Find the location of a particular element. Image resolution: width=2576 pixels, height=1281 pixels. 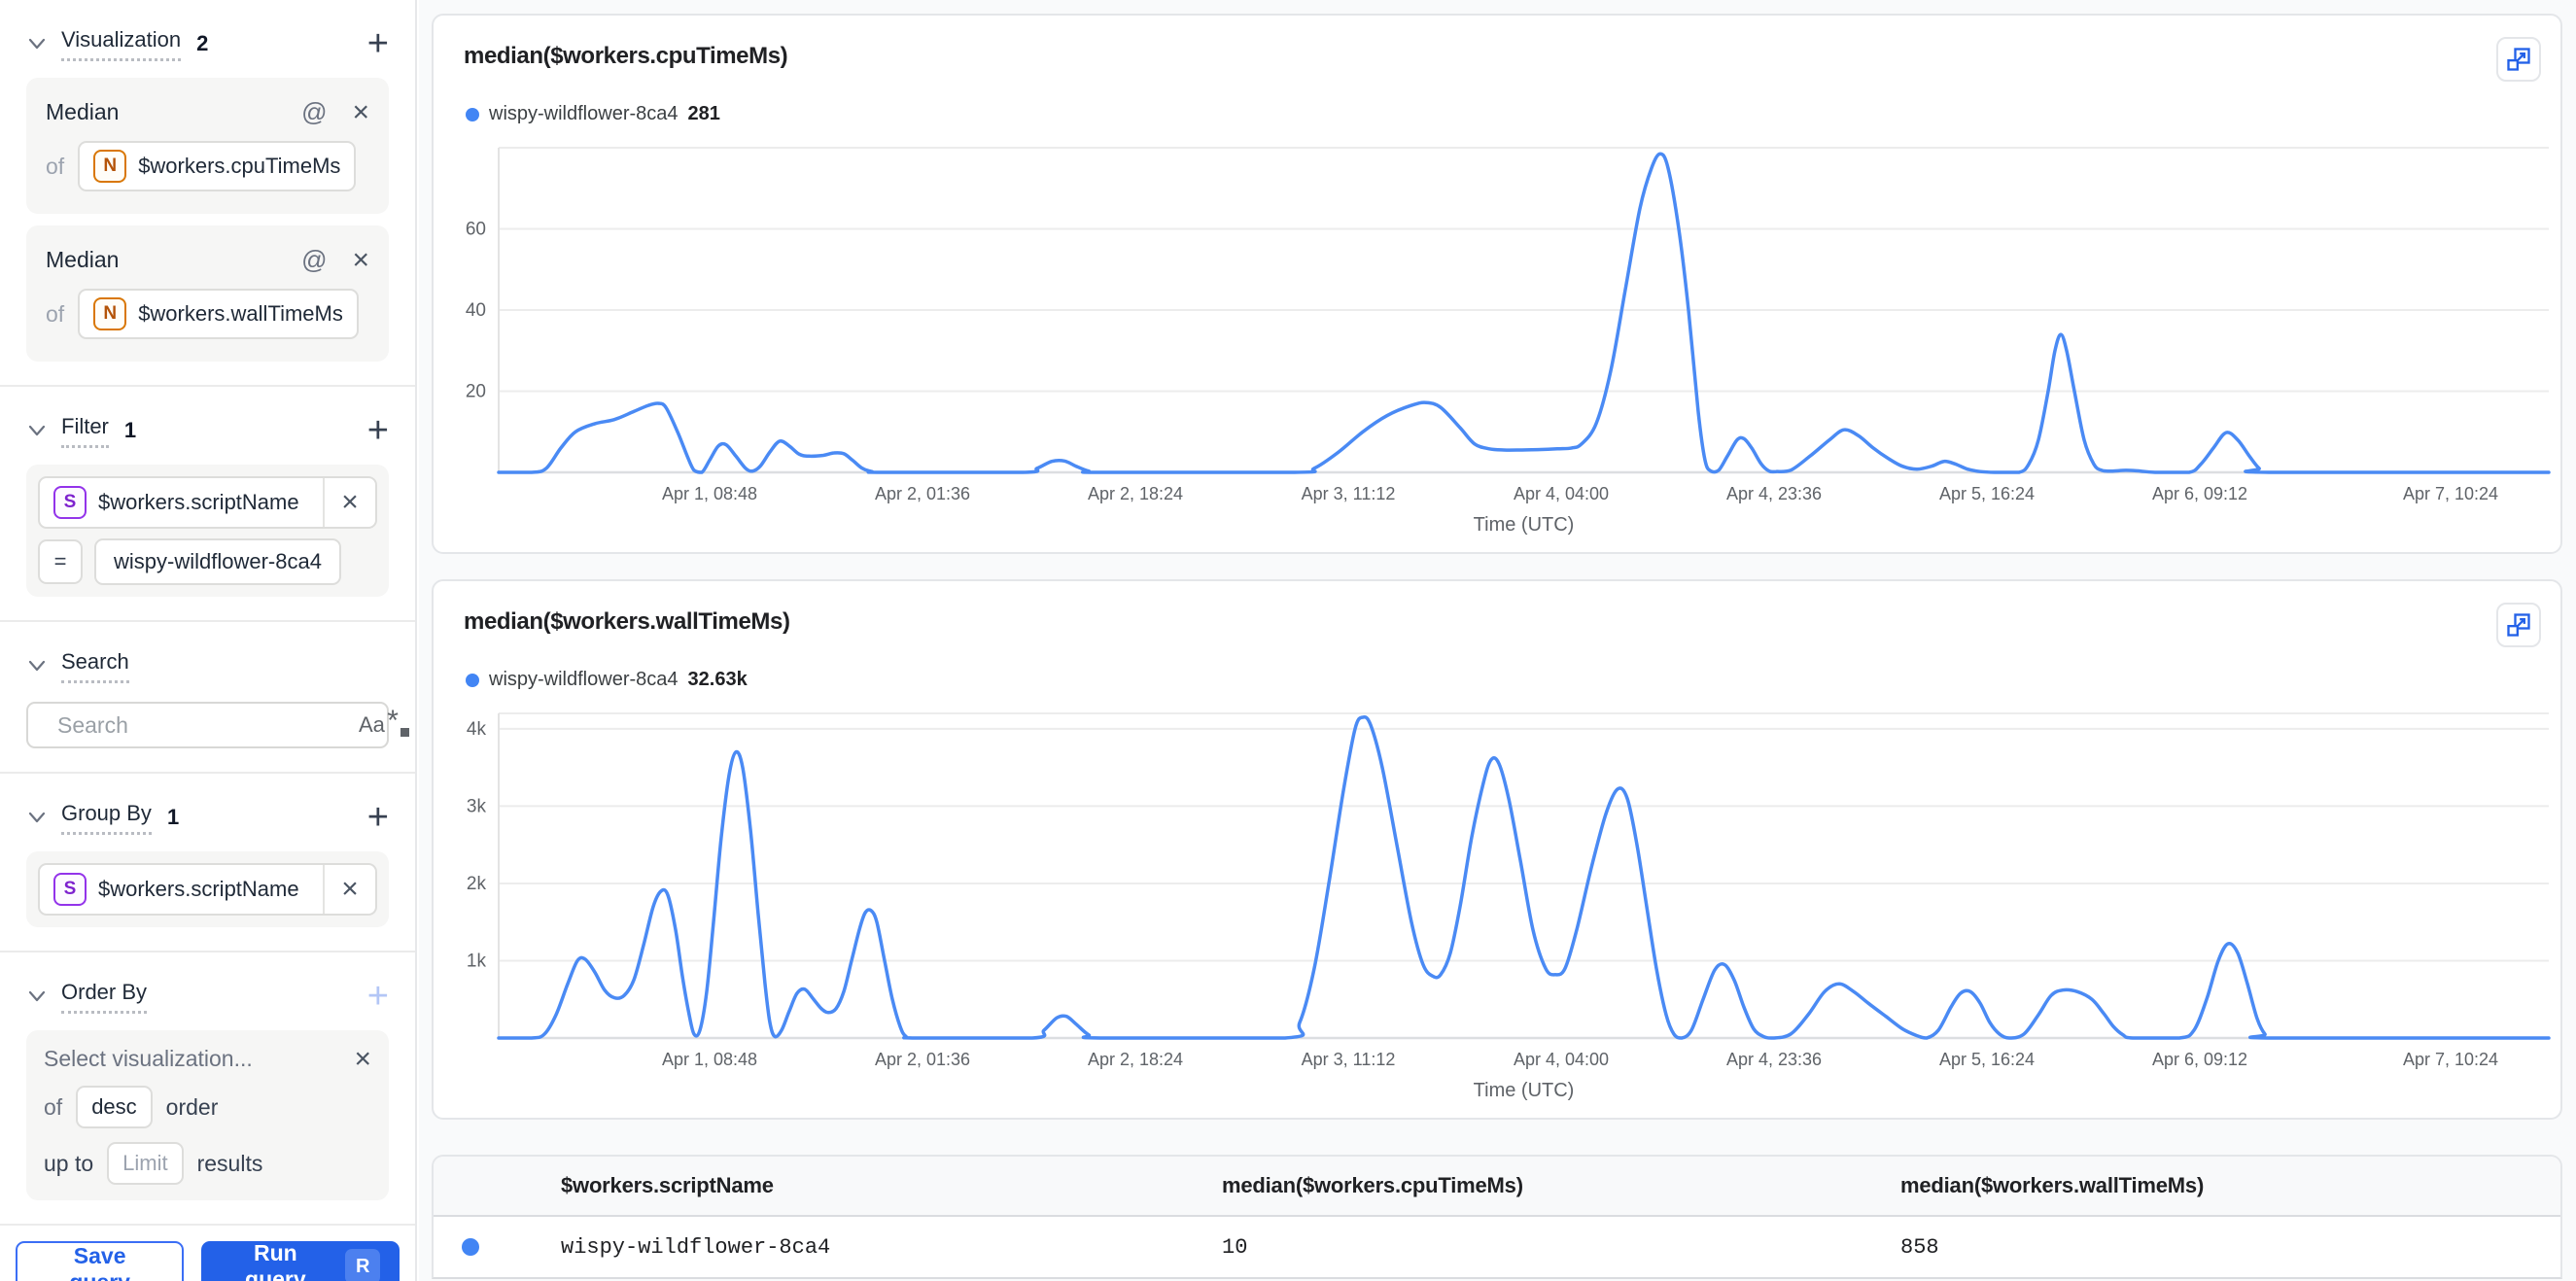

up-to-label: up to is located at coordinates (69, 1163).